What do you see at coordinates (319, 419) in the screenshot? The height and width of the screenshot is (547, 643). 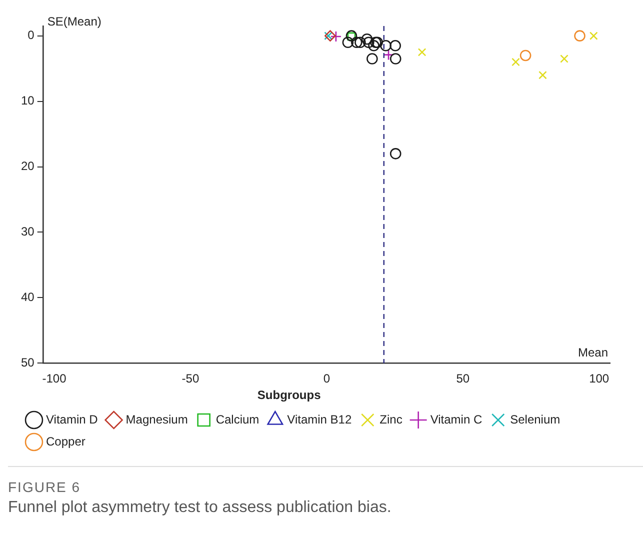 I see `legend-label: Vitamin B12` at bounding box center [319, 419].